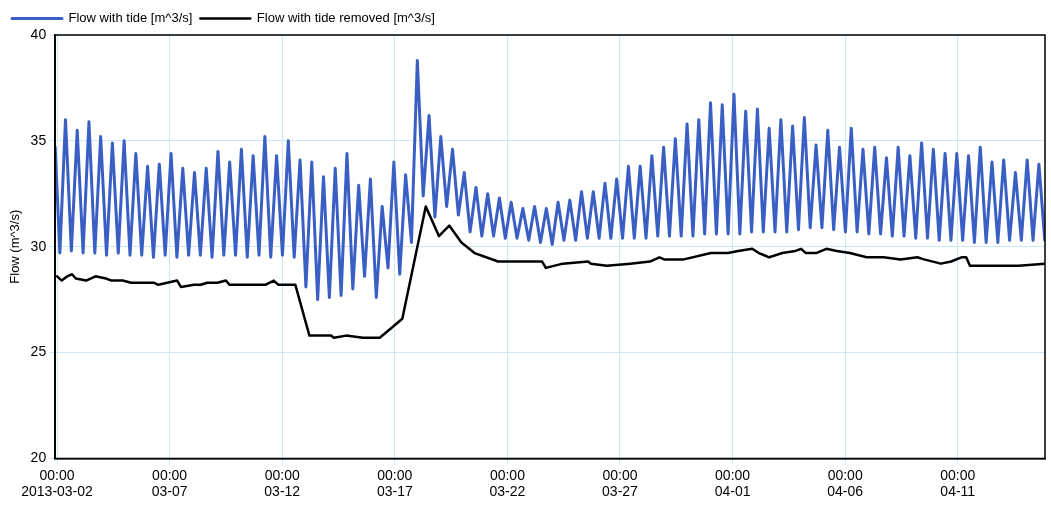  What do you see at coordinates (38, 351) in the screenshot?
I see `y-tick-label: 25` at bounding box center [38, 351].